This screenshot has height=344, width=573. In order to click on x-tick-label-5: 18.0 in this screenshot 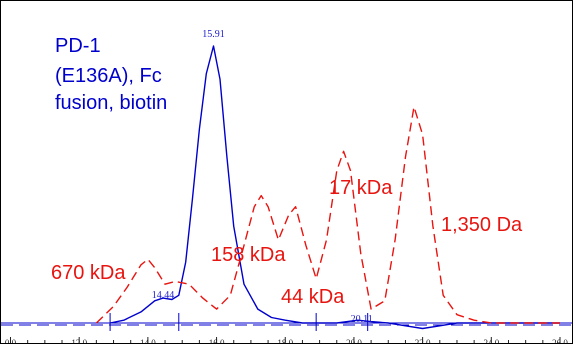, I will do `click(285, 340)`.